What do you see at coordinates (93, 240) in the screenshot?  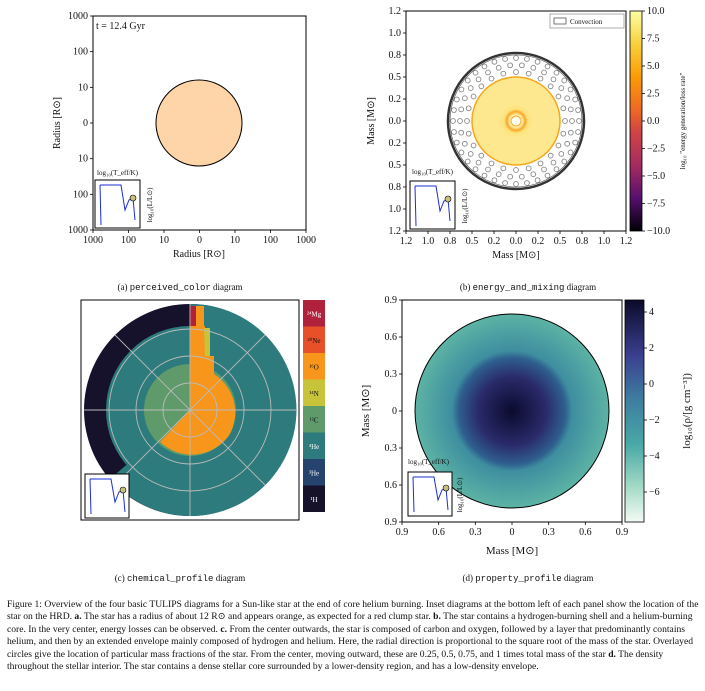 I see `x-tick-label: 1000` at bounding box center [93, 240].